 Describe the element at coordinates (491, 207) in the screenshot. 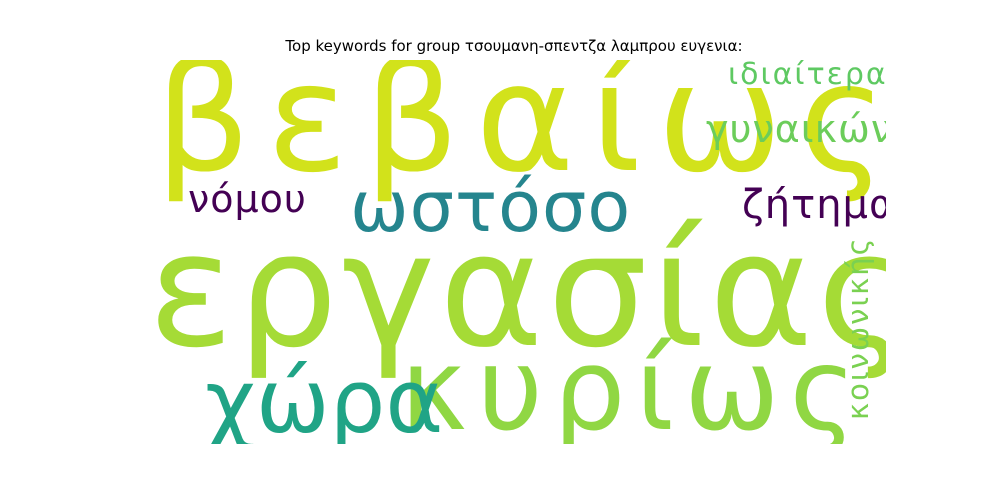

I see `word-wstoso: ωστόσο` at that location.